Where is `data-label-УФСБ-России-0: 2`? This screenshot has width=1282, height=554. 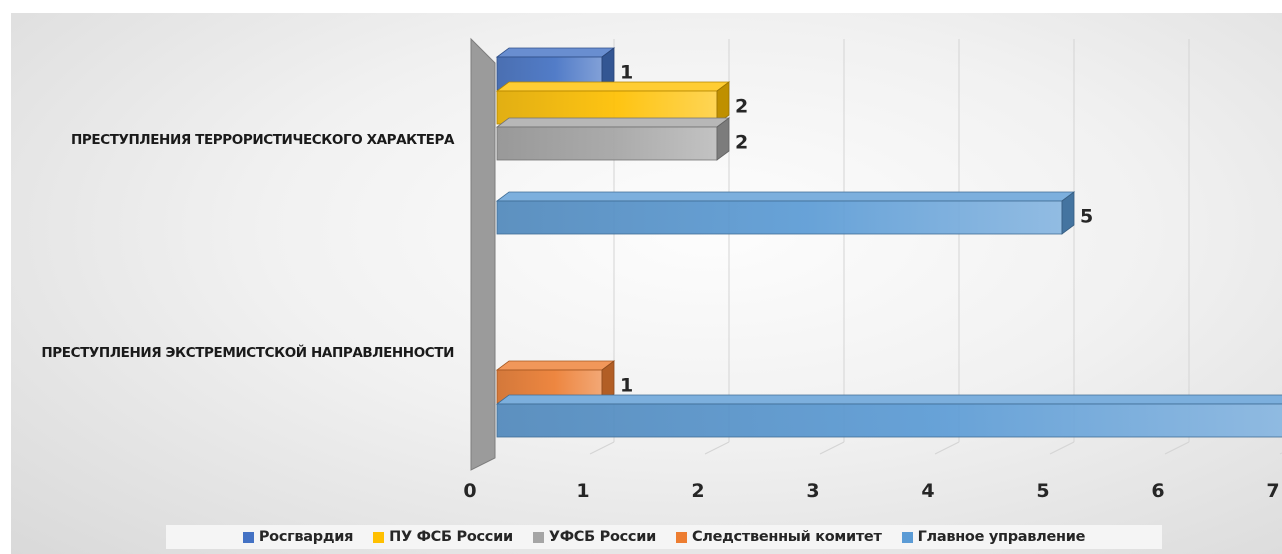
data-label-УФСБ-России-0: 2 is located at coordinates (741, 143).